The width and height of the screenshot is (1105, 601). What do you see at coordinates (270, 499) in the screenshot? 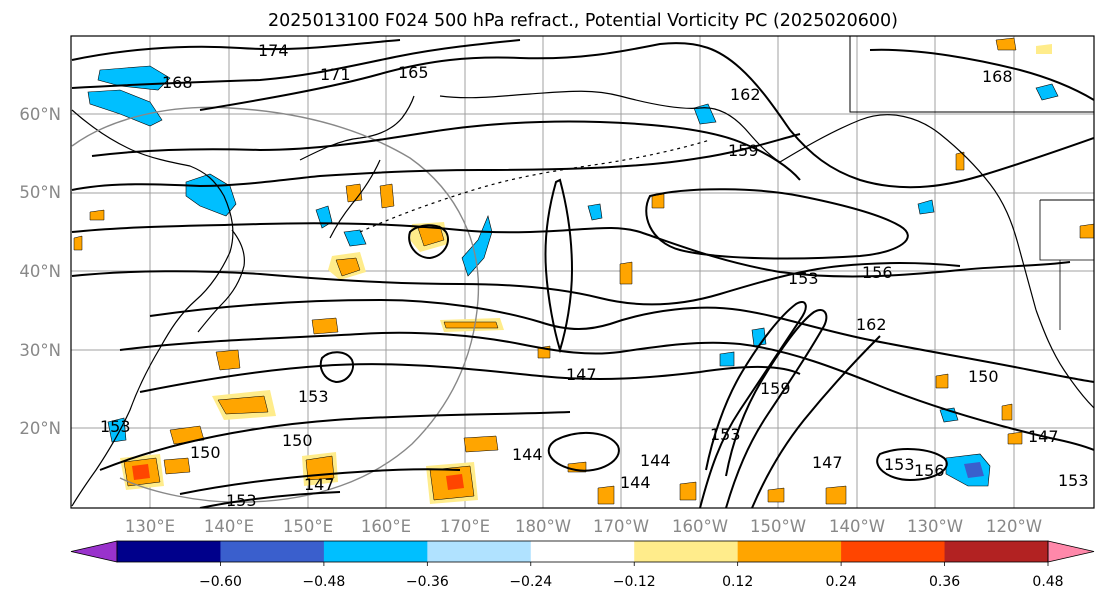
I see `contour-144-south` at bounding box center [270, 499].